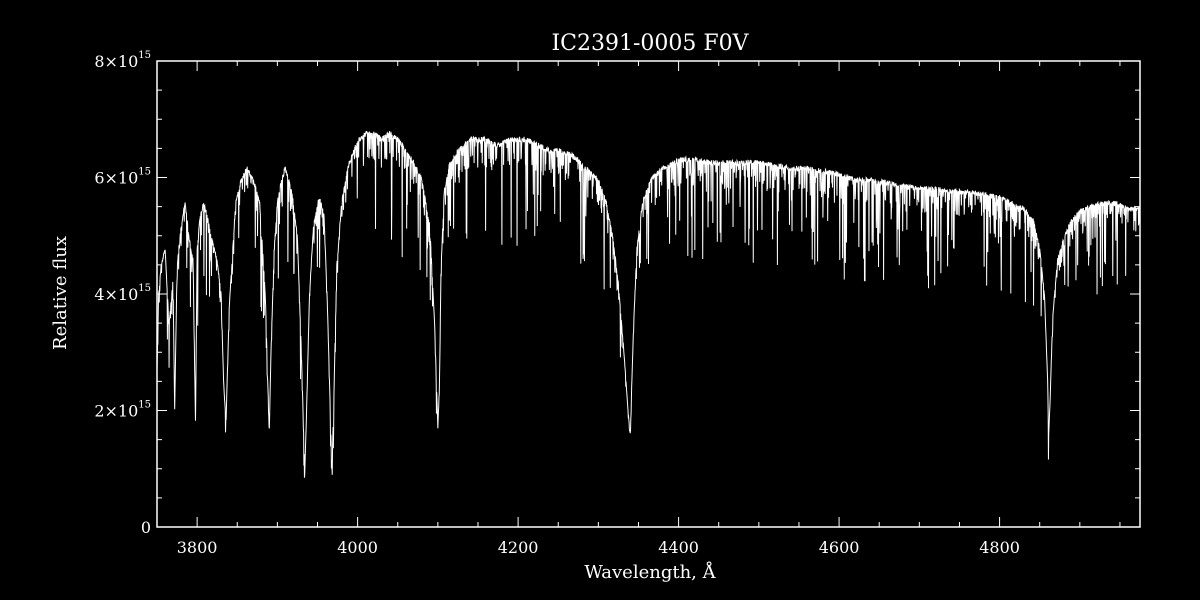  What do you see at coordinates (650, 43) in the screenshot?
I see `chart-title: IC2391-0005 F0V` at bounding box center [650, 43].